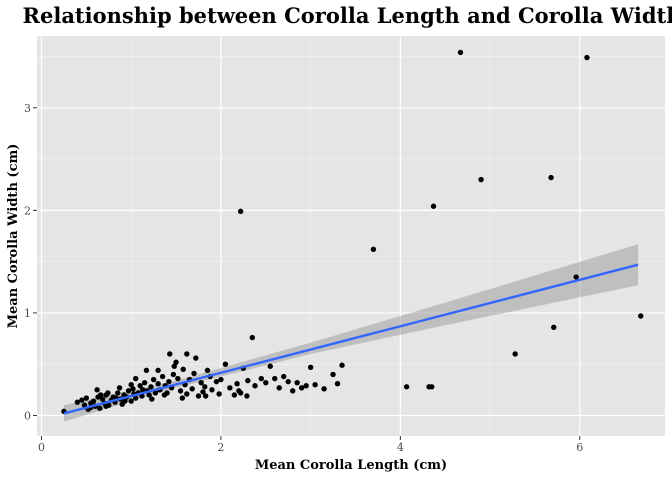 The width and height of the screenshot is (672, 480). What do you see at coordinates (310, 445) in the screenshot?
I see `x-axis-ticks: 0 2 4 6` at bounding box center [310, 445].